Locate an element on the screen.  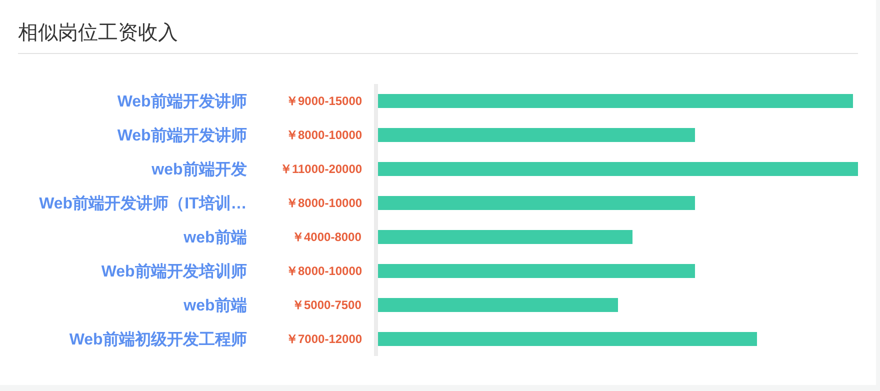
text: ￥4000-8000 is located at coordinates (327, 237).